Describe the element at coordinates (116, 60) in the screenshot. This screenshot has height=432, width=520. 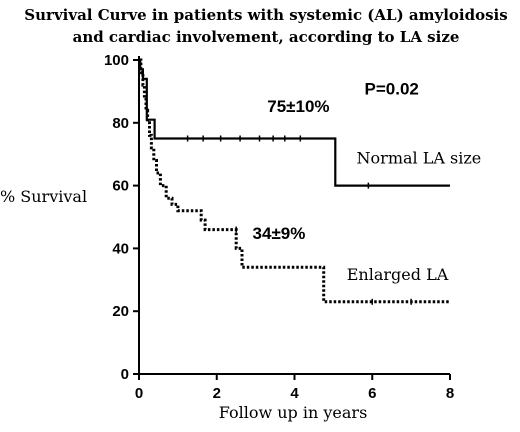
I see `y-tick-label: 100` at that location.